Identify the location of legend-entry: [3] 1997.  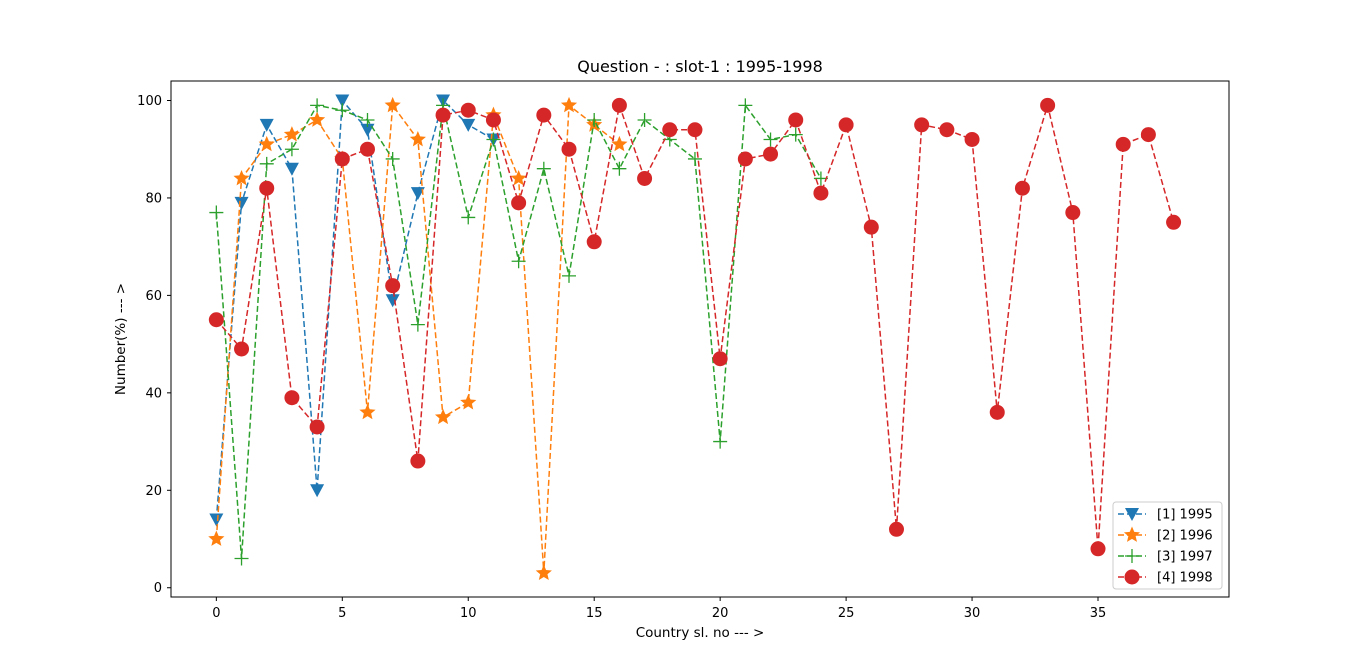
(1165, 557).